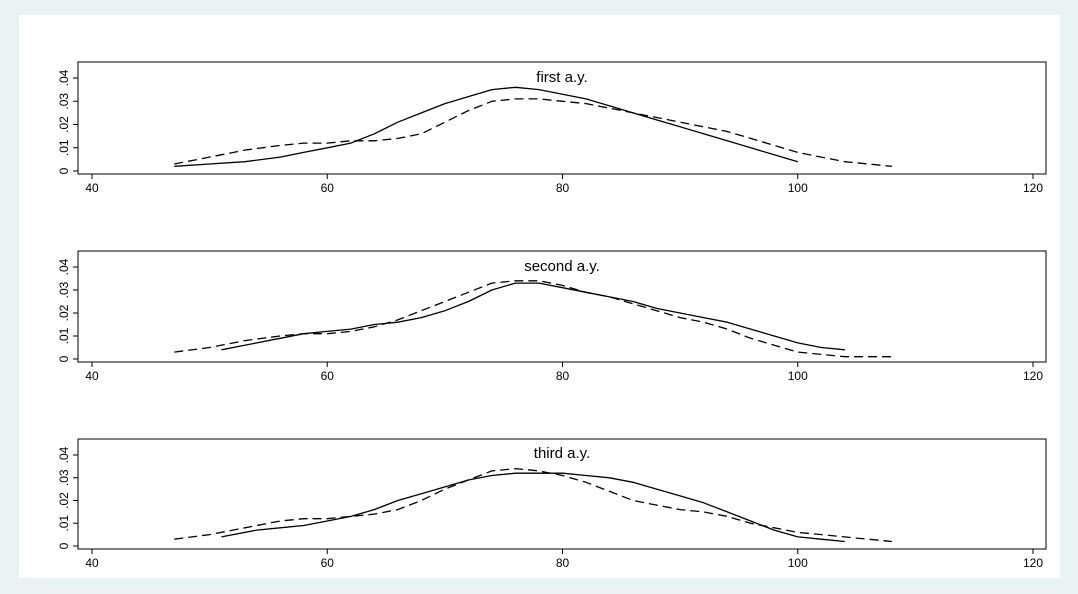 Image resolution: width=1078 pixels, height=594 pixels. I want to click on panel-title: second a.y., so click(562, 266).